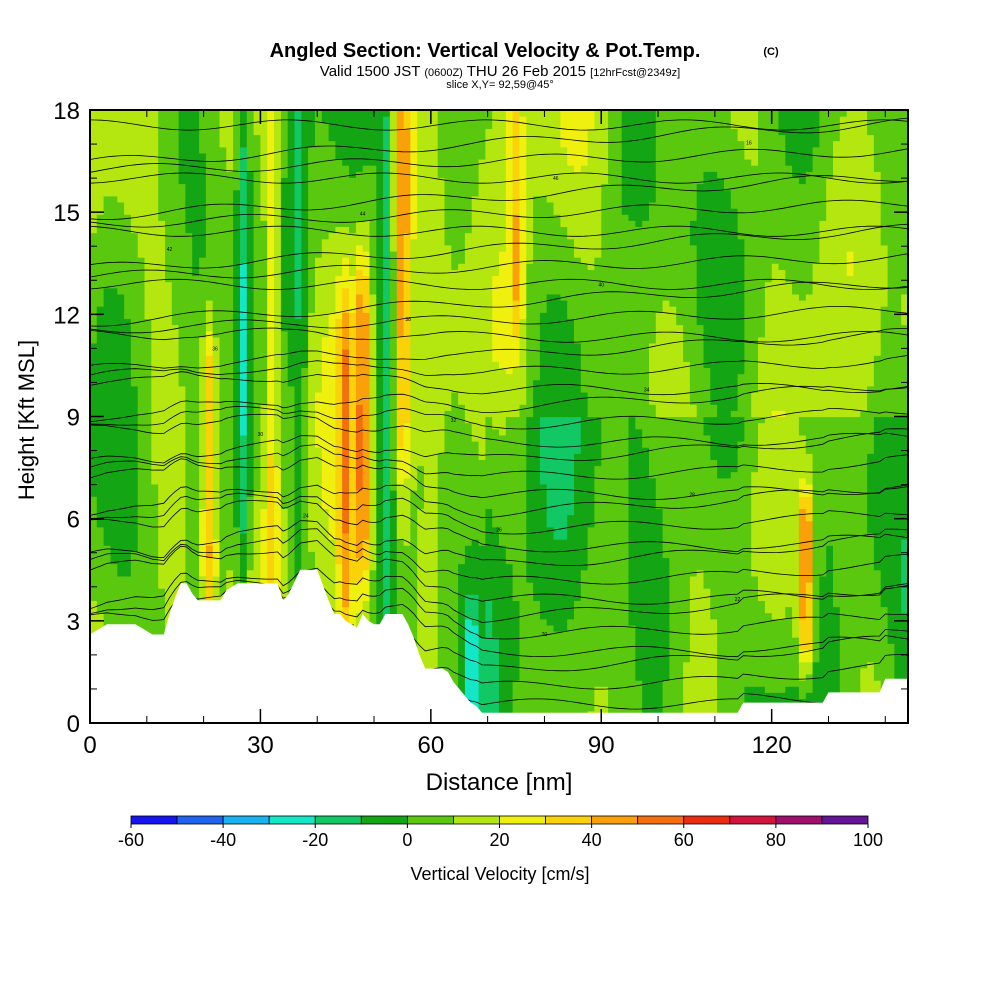  I want to click on subtitle-valid: Valid 1500 JST, so click(370, 71).